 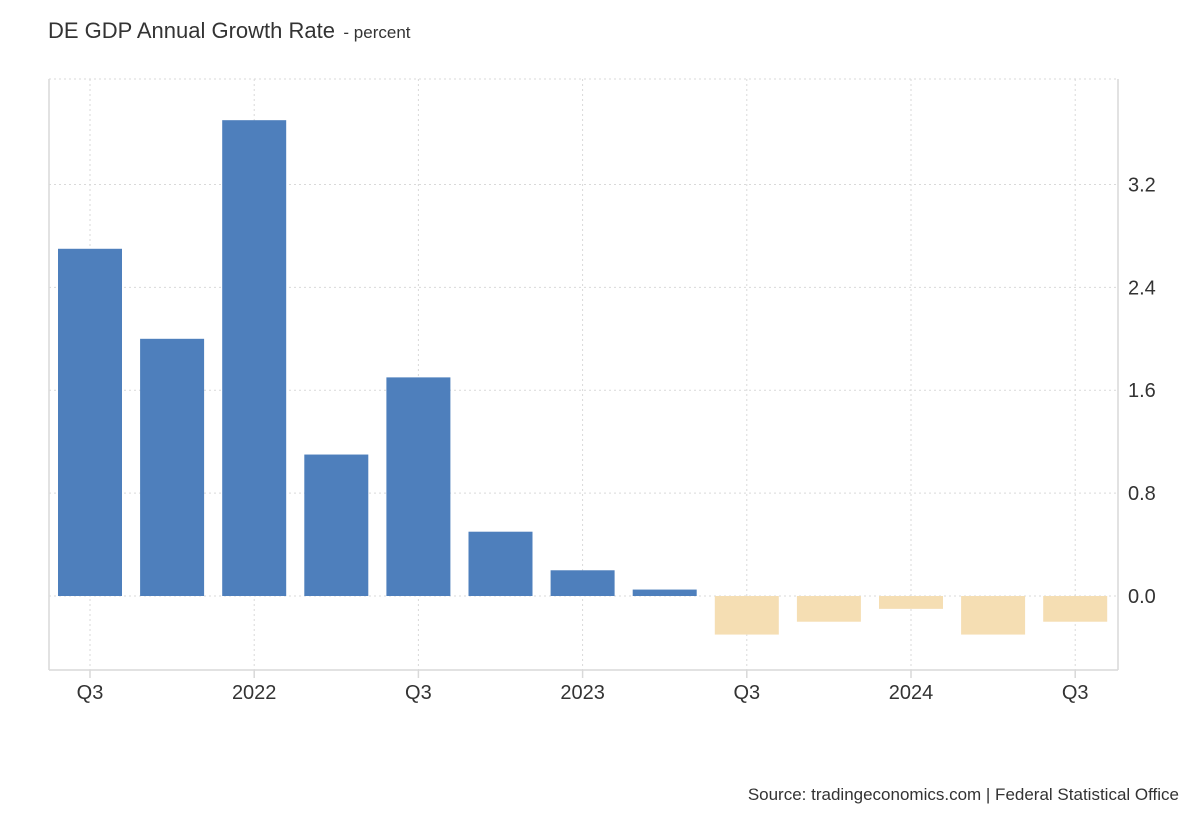 I want to click on y-tick-label: 0.8, so click(x=1142, y=494).